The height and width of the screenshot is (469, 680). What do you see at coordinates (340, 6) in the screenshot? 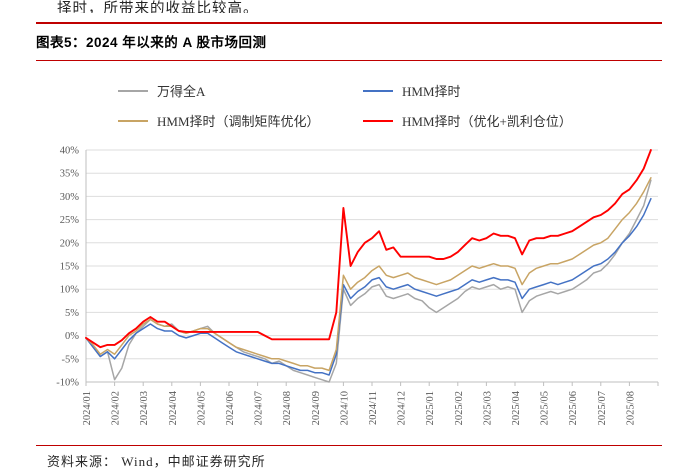
I see `clipped-paragraph: 择时，所带来的收益比较高。` at bounding box center [340, 6].